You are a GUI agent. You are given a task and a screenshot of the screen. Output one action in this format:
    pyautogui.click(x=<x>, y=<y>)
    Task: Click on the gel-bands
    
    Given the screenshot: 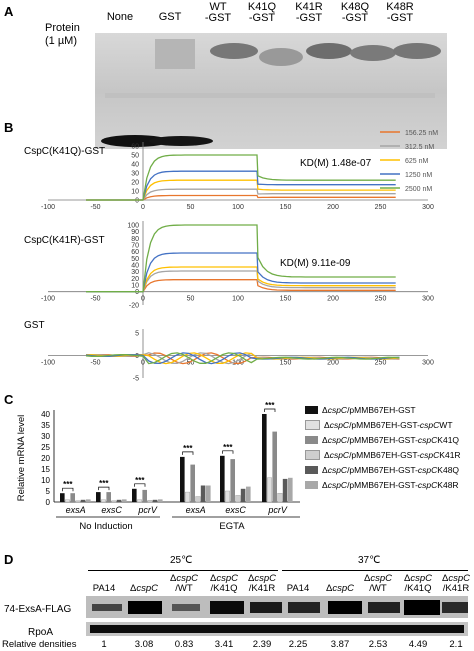 What is the action you would take?
    pyautogui.click(x=271, y=93)
    